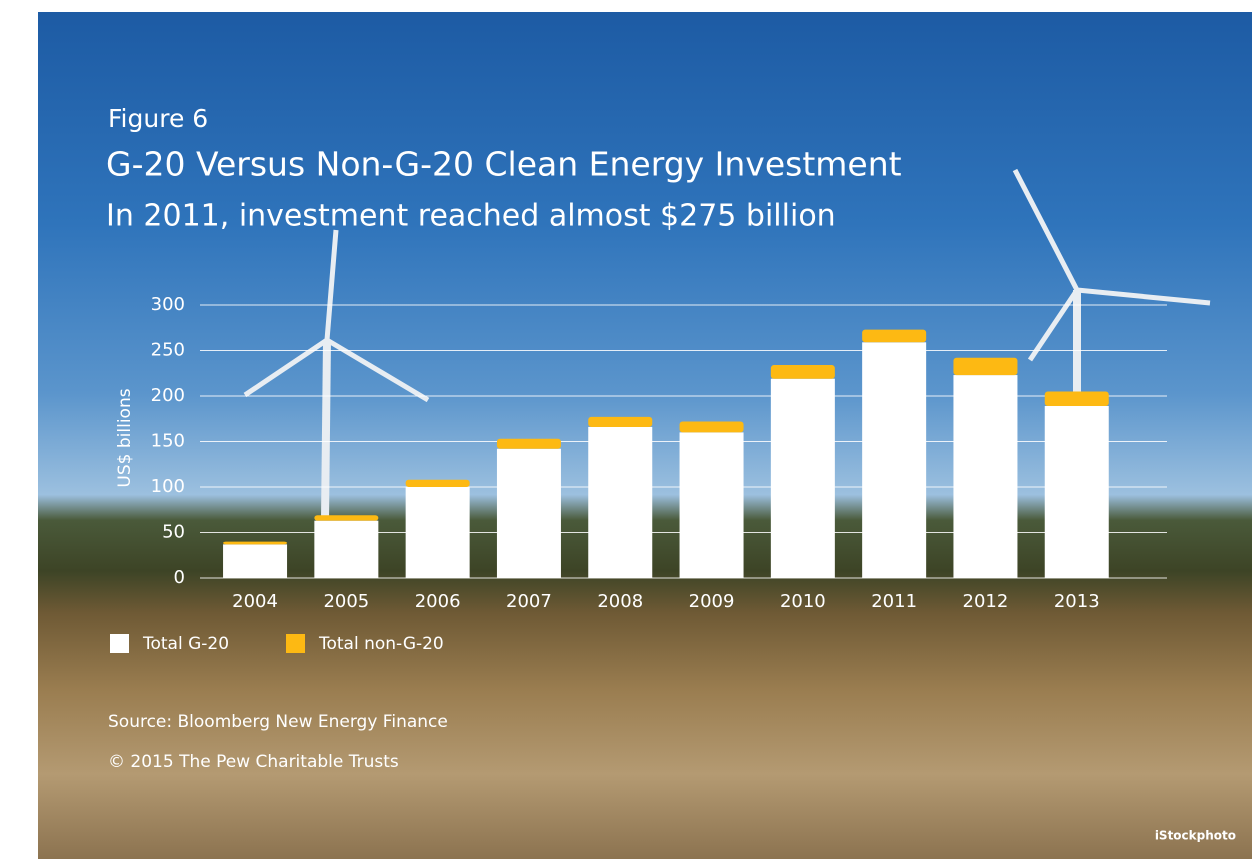  What do you see at coordinates (168, 304) in the screenshot?
I see `y-tick-label: 300` at bounding box center [168, 304].